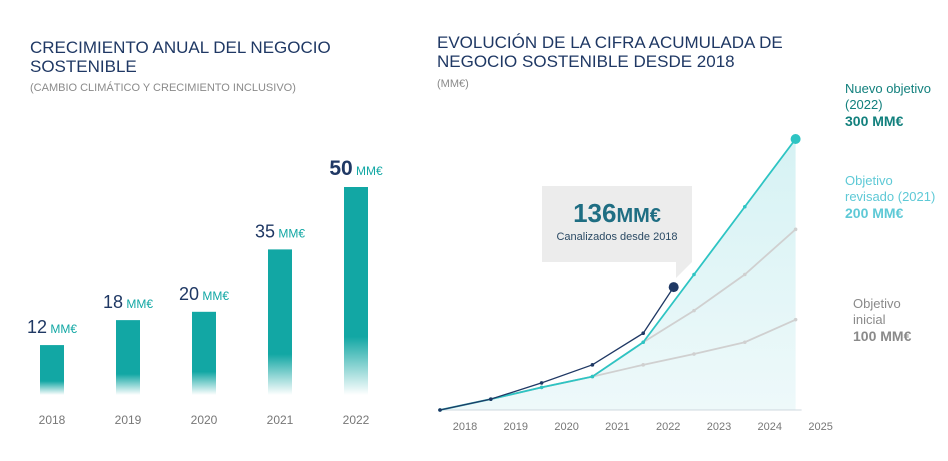  Describe the element at coordinates (356, 168) in the screenshot. I see `bar-value-label-2022: 50 MM€` at that location.